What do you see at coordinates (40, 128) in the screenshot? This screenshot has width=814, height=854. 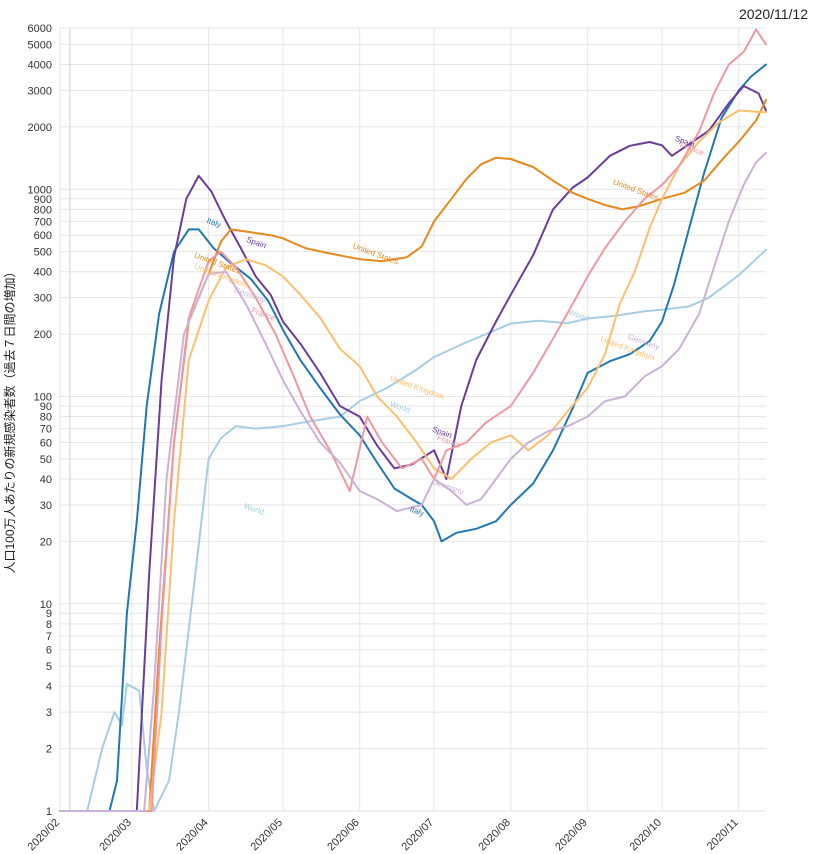 I see `y-tick-label: 2000` at bounding box center [40, 128].